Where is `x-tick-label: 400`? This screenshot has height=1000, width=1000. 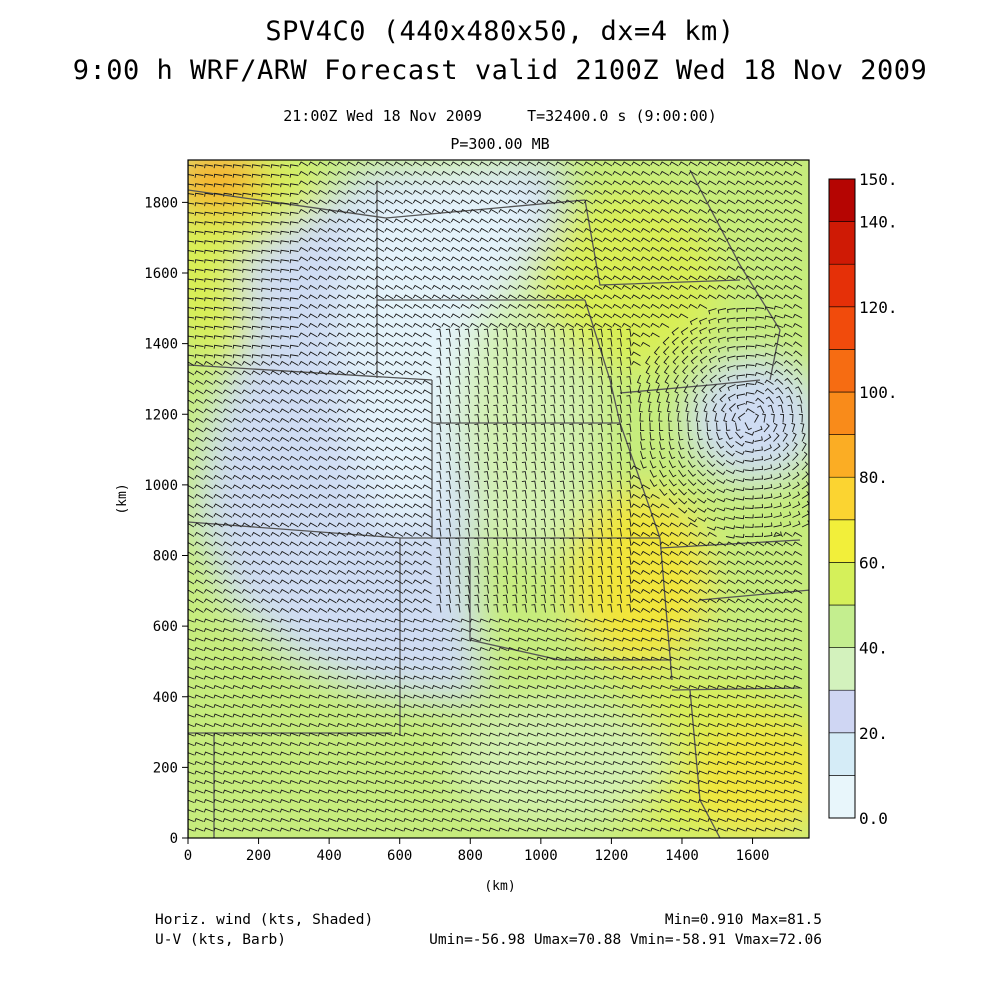
x-tick-label: 400 is located at coordinates (328, 856).